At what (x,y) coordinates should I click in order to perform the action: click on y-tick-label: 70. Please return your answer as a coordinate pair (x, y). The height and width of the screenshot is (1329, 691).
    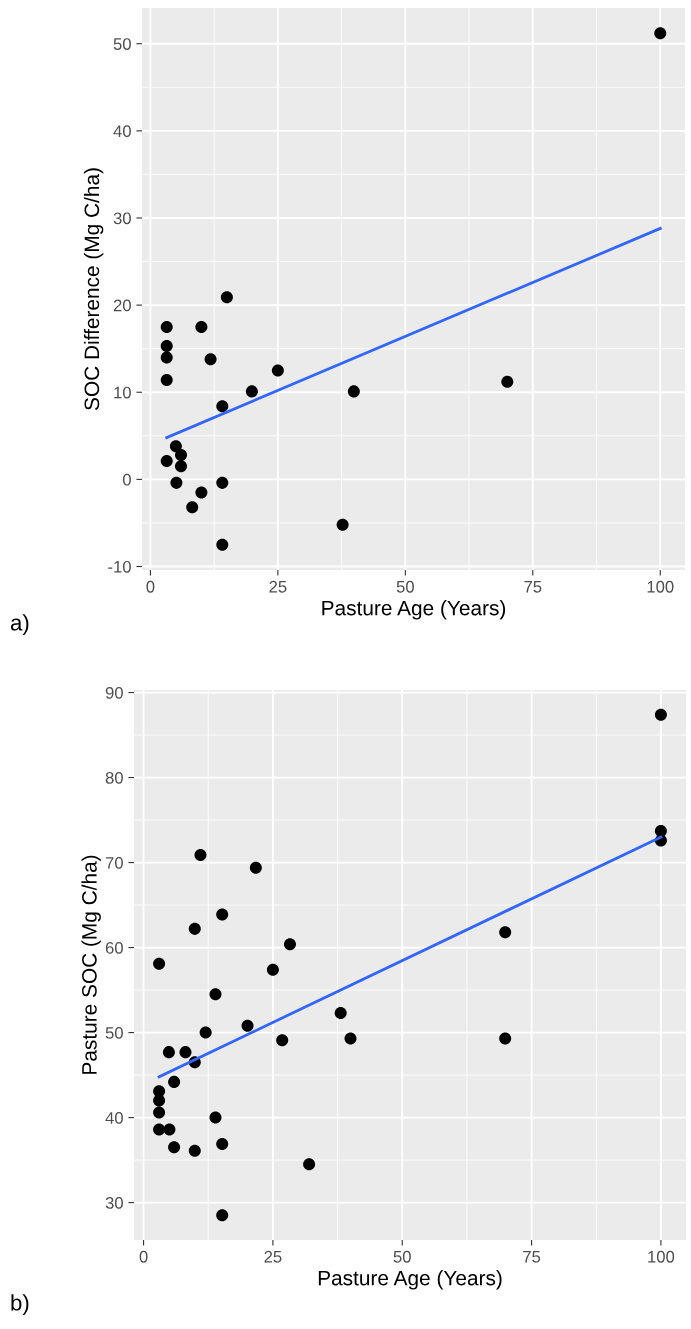
    Looking at the image, I should click on (114, 862).